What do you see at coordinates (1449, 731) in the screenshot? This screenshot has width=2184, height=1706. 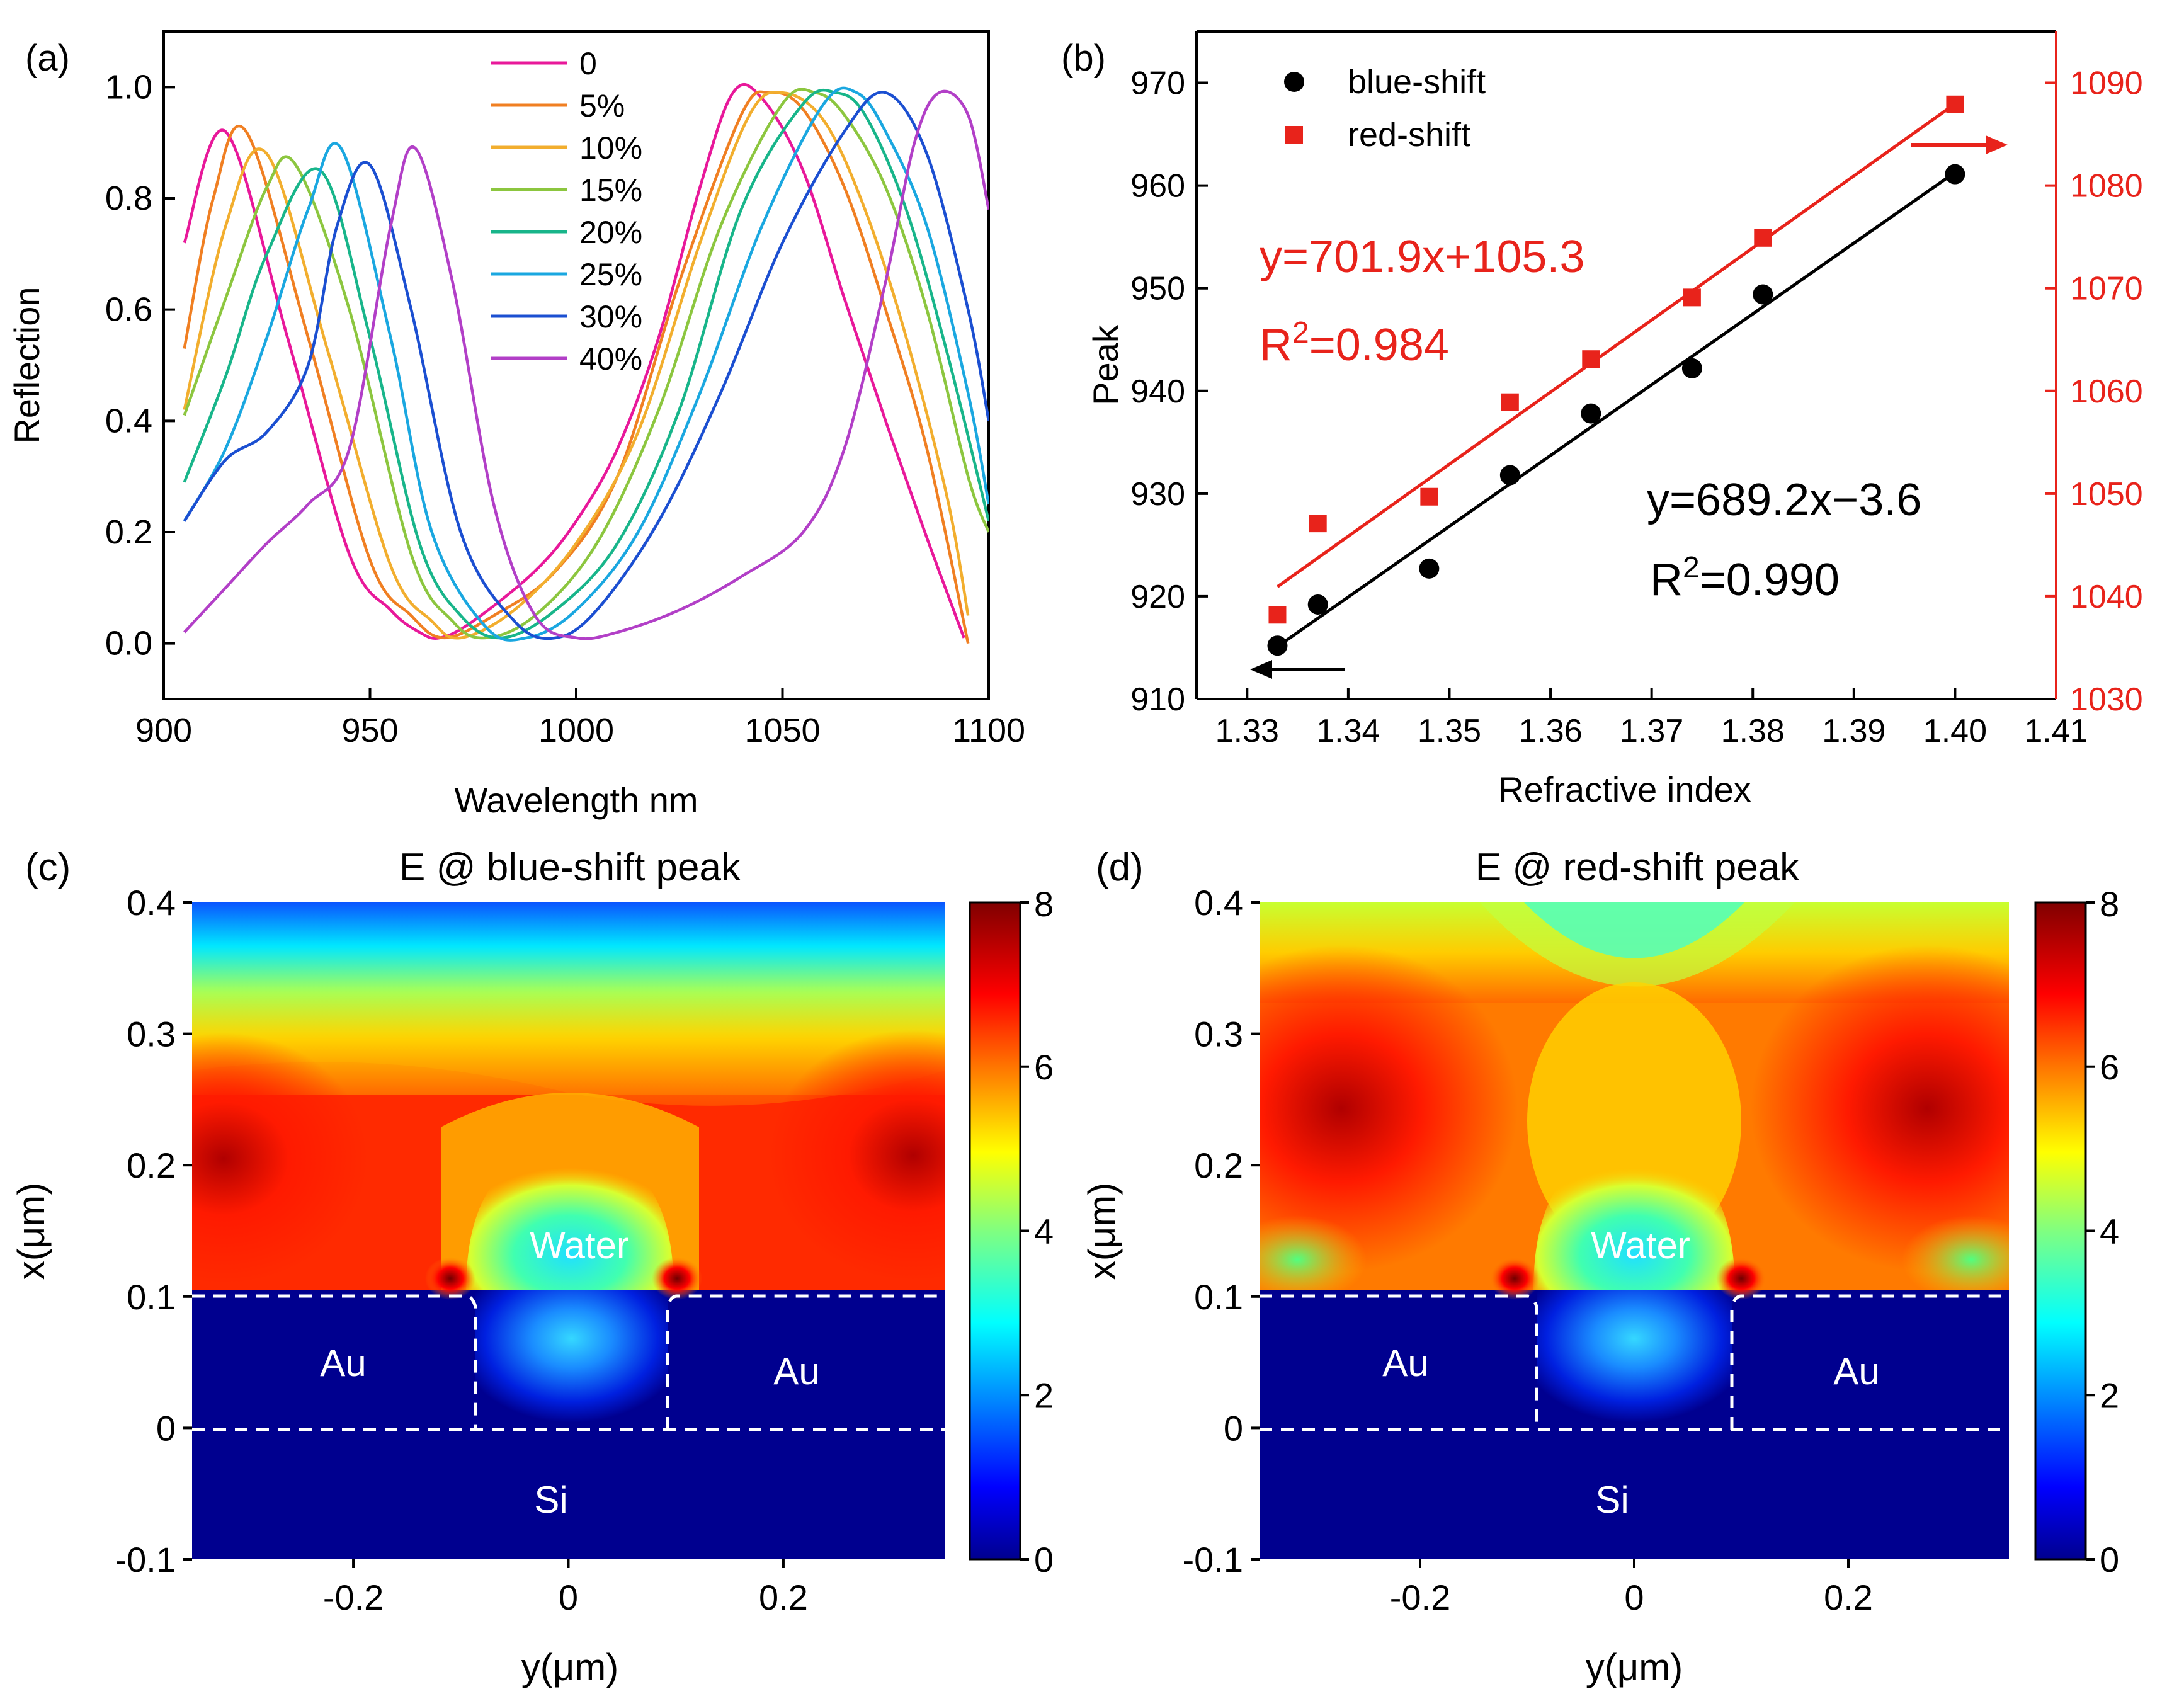 I see `x-tick-label: 1.35` at bounding box center [1449, 731].